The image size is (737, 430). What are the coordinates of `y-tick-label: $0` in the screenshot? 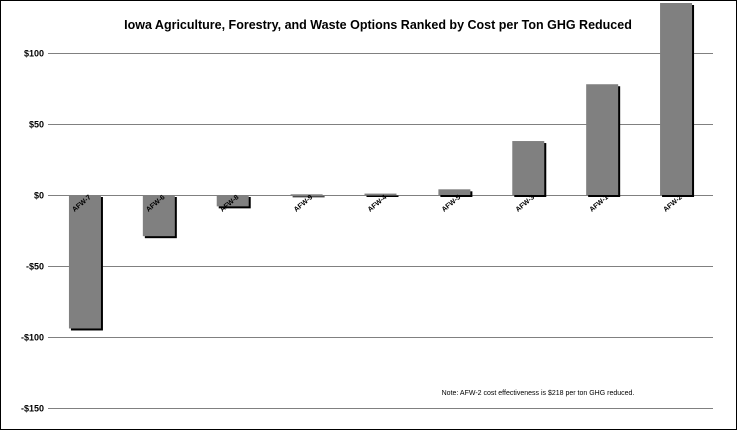 It's located at (39, 196).